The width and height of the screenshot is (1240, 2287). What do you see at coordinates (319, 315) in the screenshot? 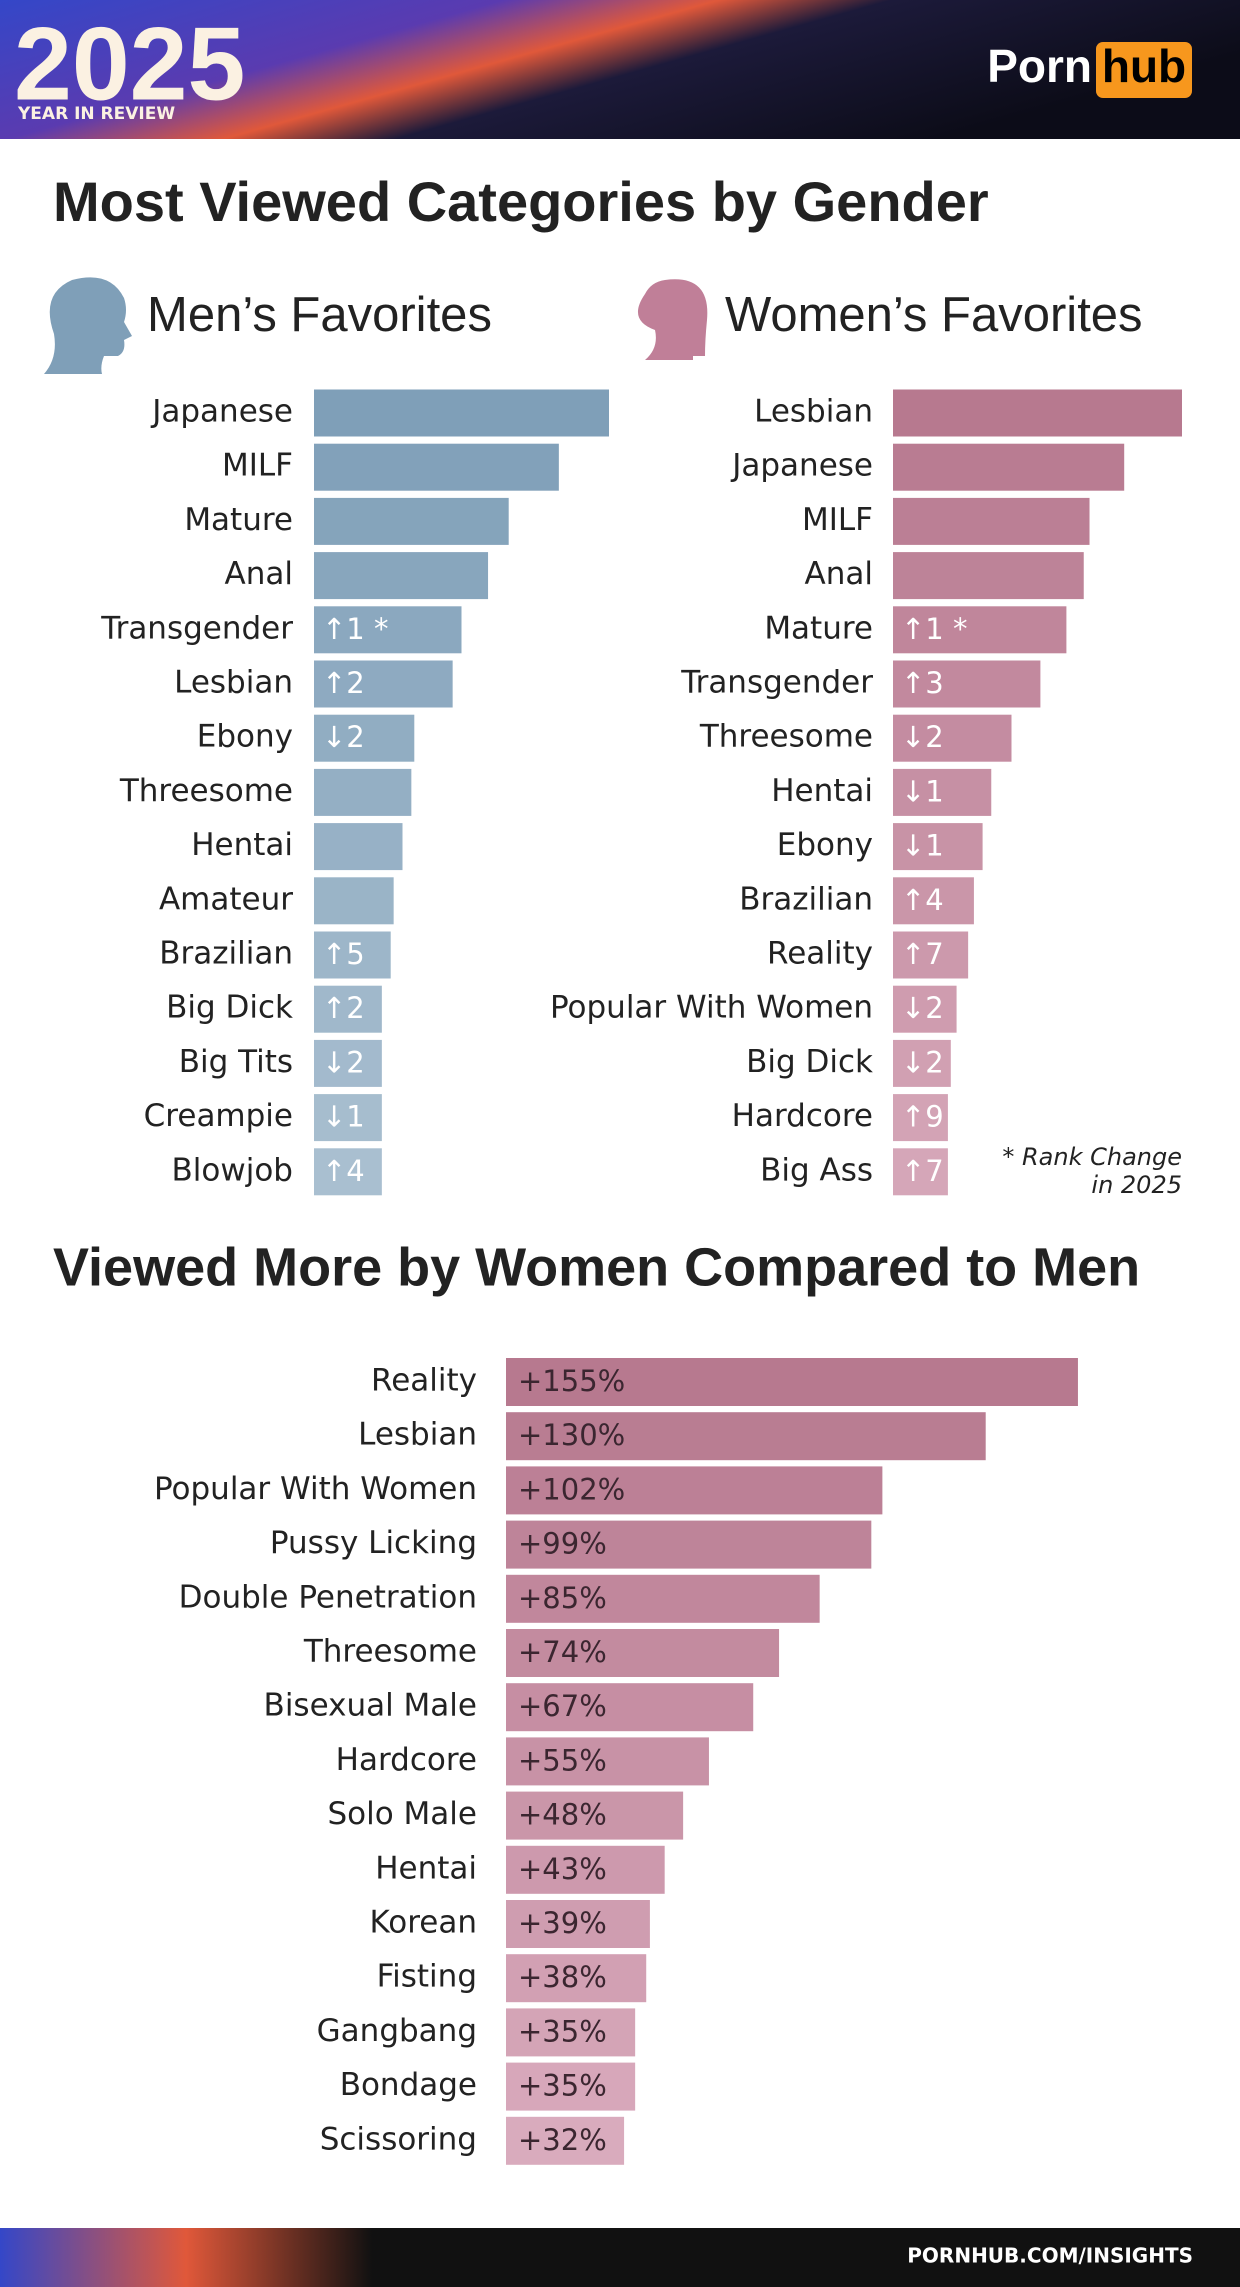
I see `chart-title: Men’s Favorites` at bounding box center [319, 315].